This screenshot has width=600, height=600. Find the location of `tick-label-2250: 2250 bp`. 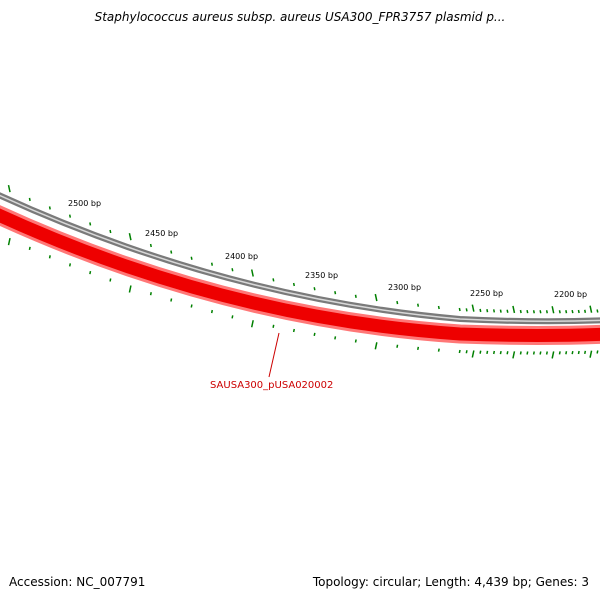

tick-label-2250: 2250 bp is located at coordinates (486, 293).